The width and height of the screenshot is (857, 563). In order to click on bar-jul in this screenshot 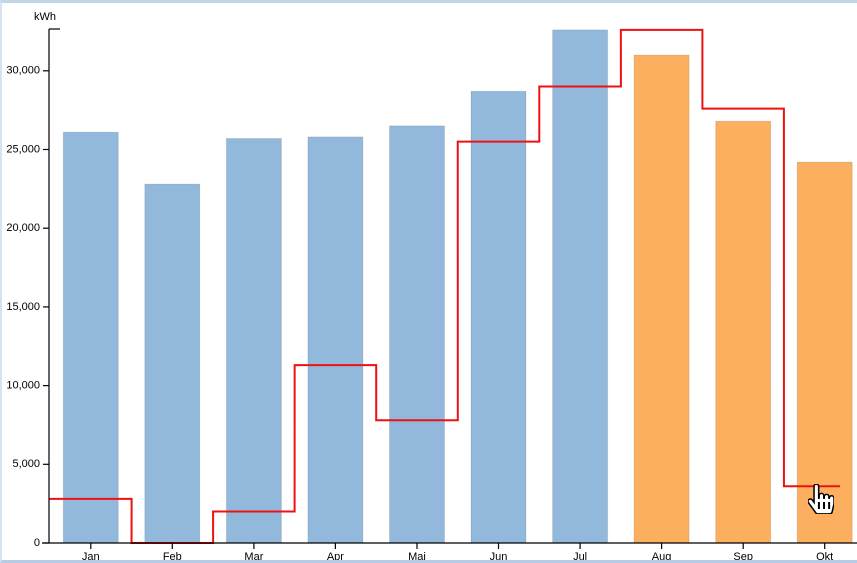, I will do `click(580, 286)`.